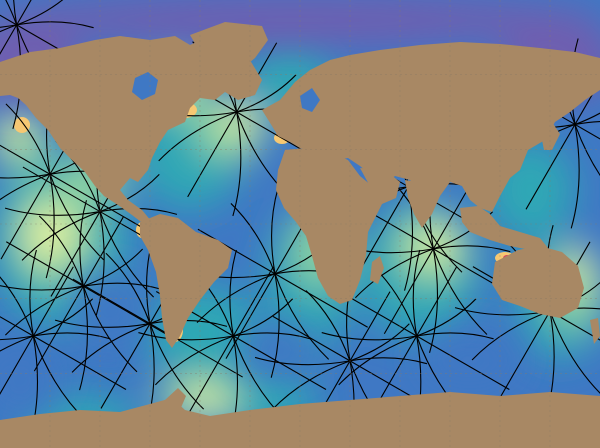 This screenshot has height=448, width=600. I want to click on arabia, so click(380, 186).